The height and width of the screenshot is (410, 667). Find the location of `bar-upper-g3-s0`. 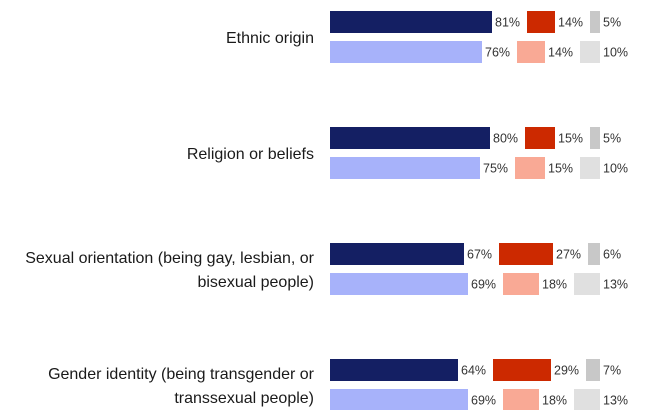

bar-upper-g3-s0 is located at coordinates (394, 370).